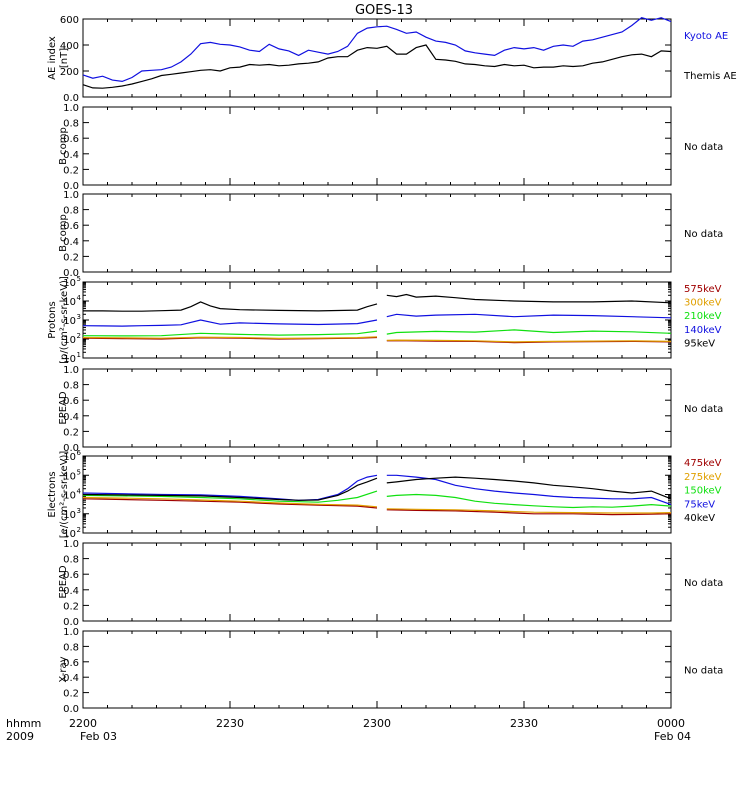 This screenshot has width=750, height=800. What do you see at coordinates (699, 518) in the screenshot?
I see `legend-label: 40keV` at bounding box center [699, 518].